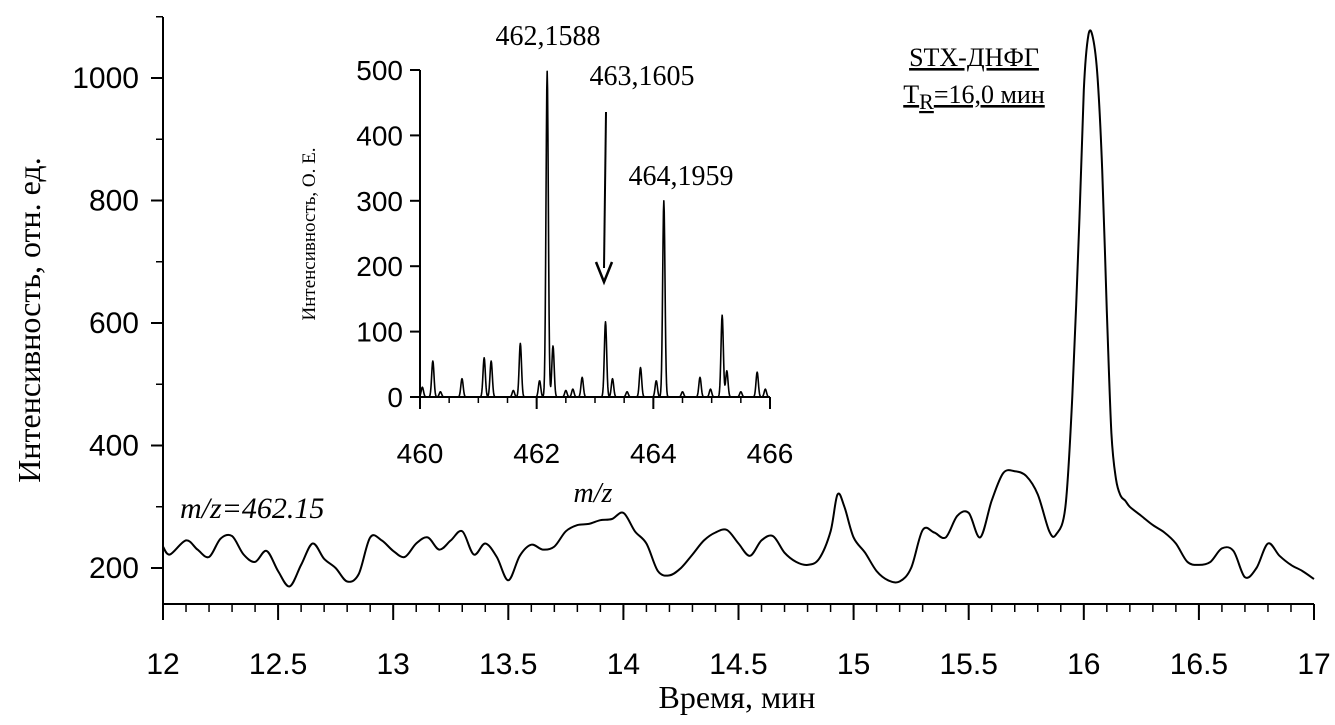 The width and height of the screenshot is (1335, 725). I want to click on inset-y-tick-label: 400, so click(379, 135).